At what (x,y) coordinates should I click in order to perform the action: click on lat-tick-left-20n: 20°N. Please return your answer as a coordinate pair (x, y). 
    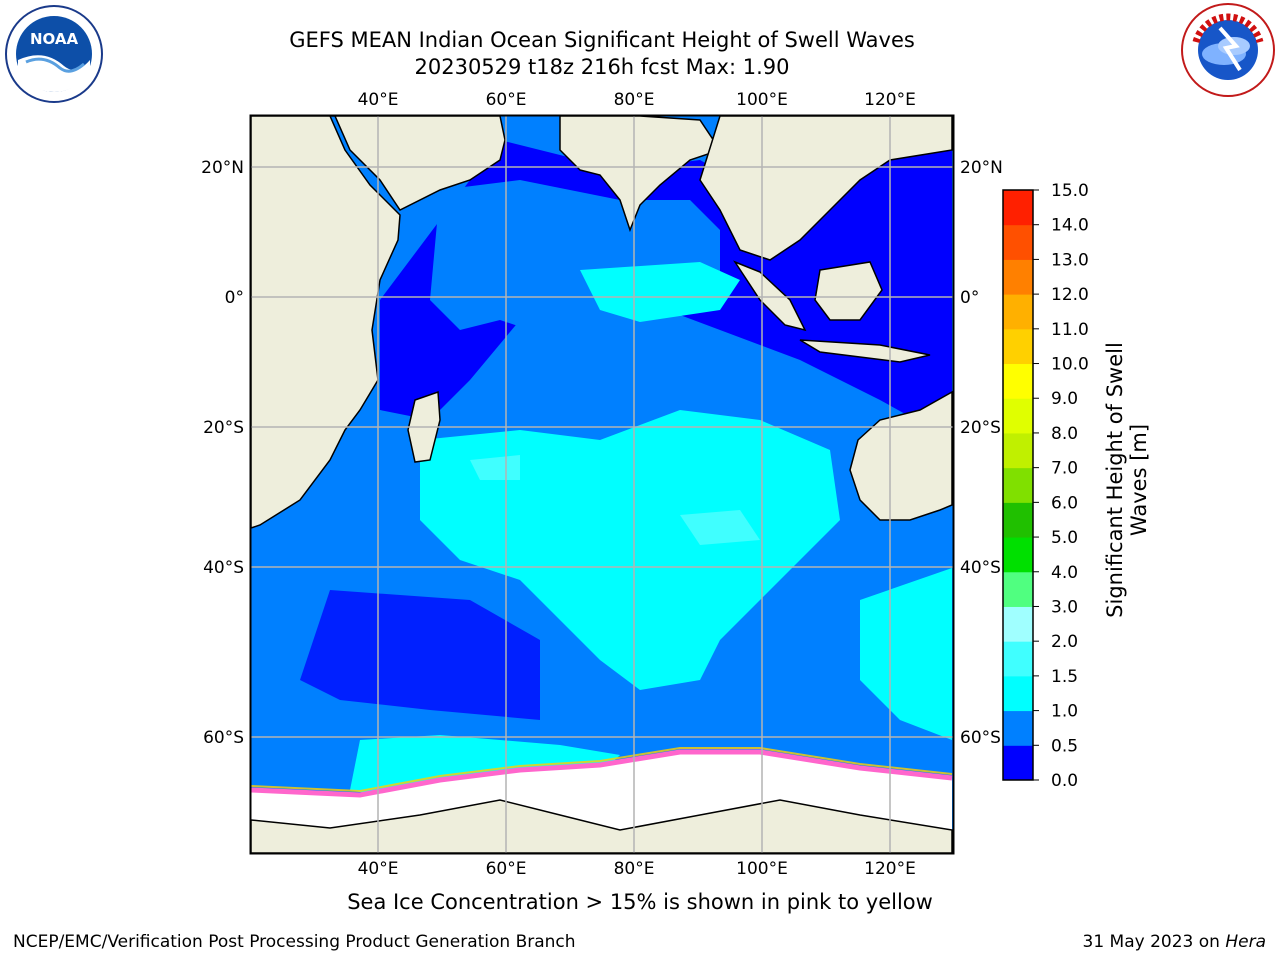
    Looking at the image, I should click on (222, 168).